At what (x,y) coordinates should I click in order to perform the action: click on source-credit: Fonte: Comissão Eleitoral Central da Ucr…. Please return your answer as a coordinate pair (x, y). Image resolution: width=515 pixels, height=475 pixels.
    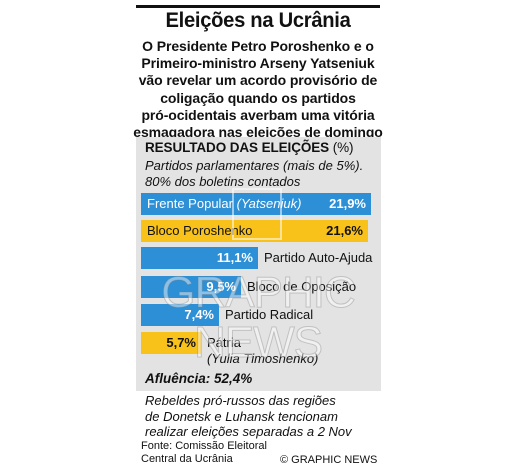
    Looking at the image, I should click on (204, 453).